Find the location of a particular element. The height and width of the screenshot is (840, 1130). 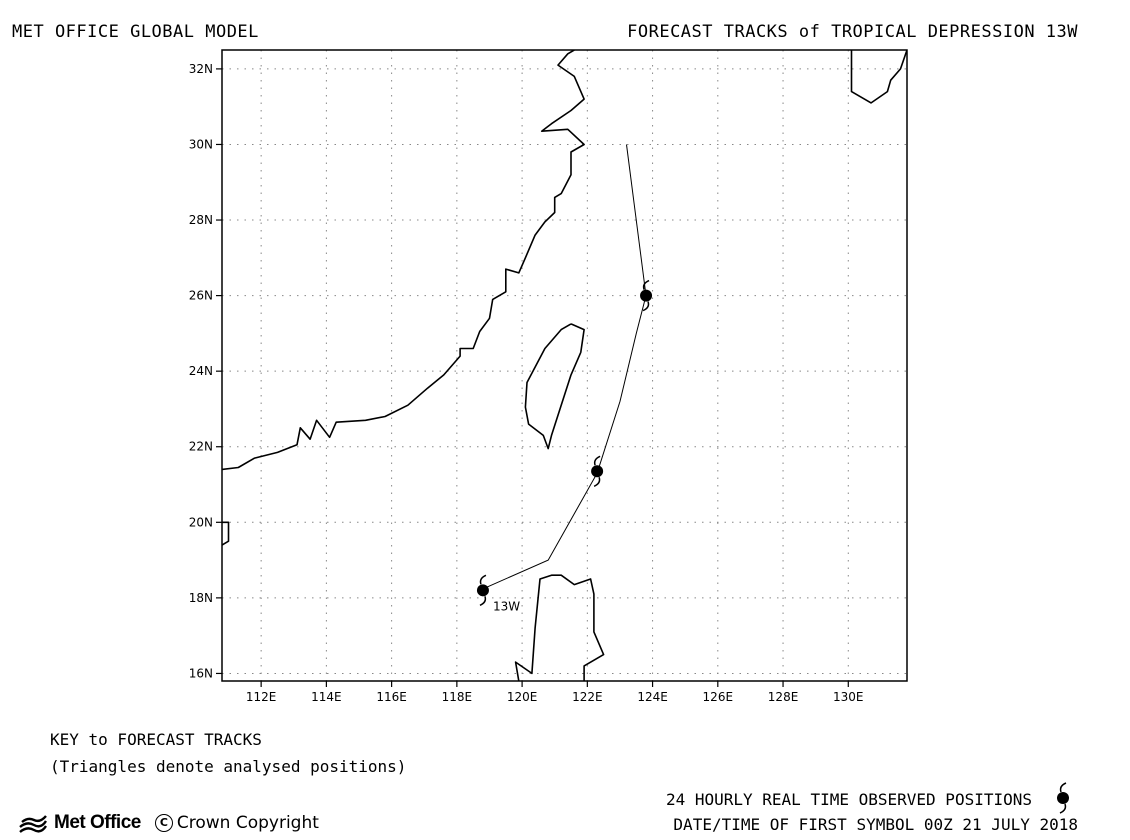

lon-tick-label: 124E is located at coordinates (652, 697).